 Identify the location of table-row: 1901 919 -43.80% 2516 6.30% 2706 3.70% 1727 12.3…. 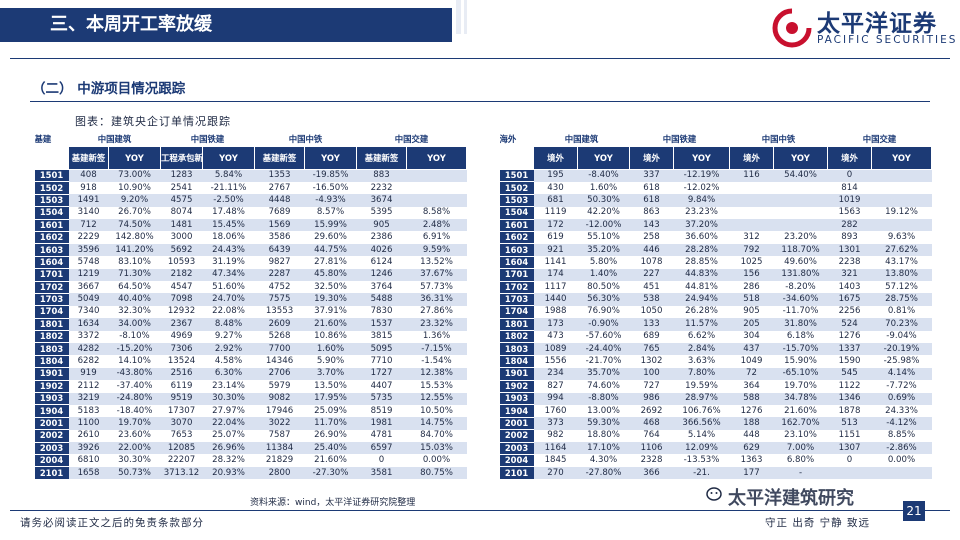
(250, 374).